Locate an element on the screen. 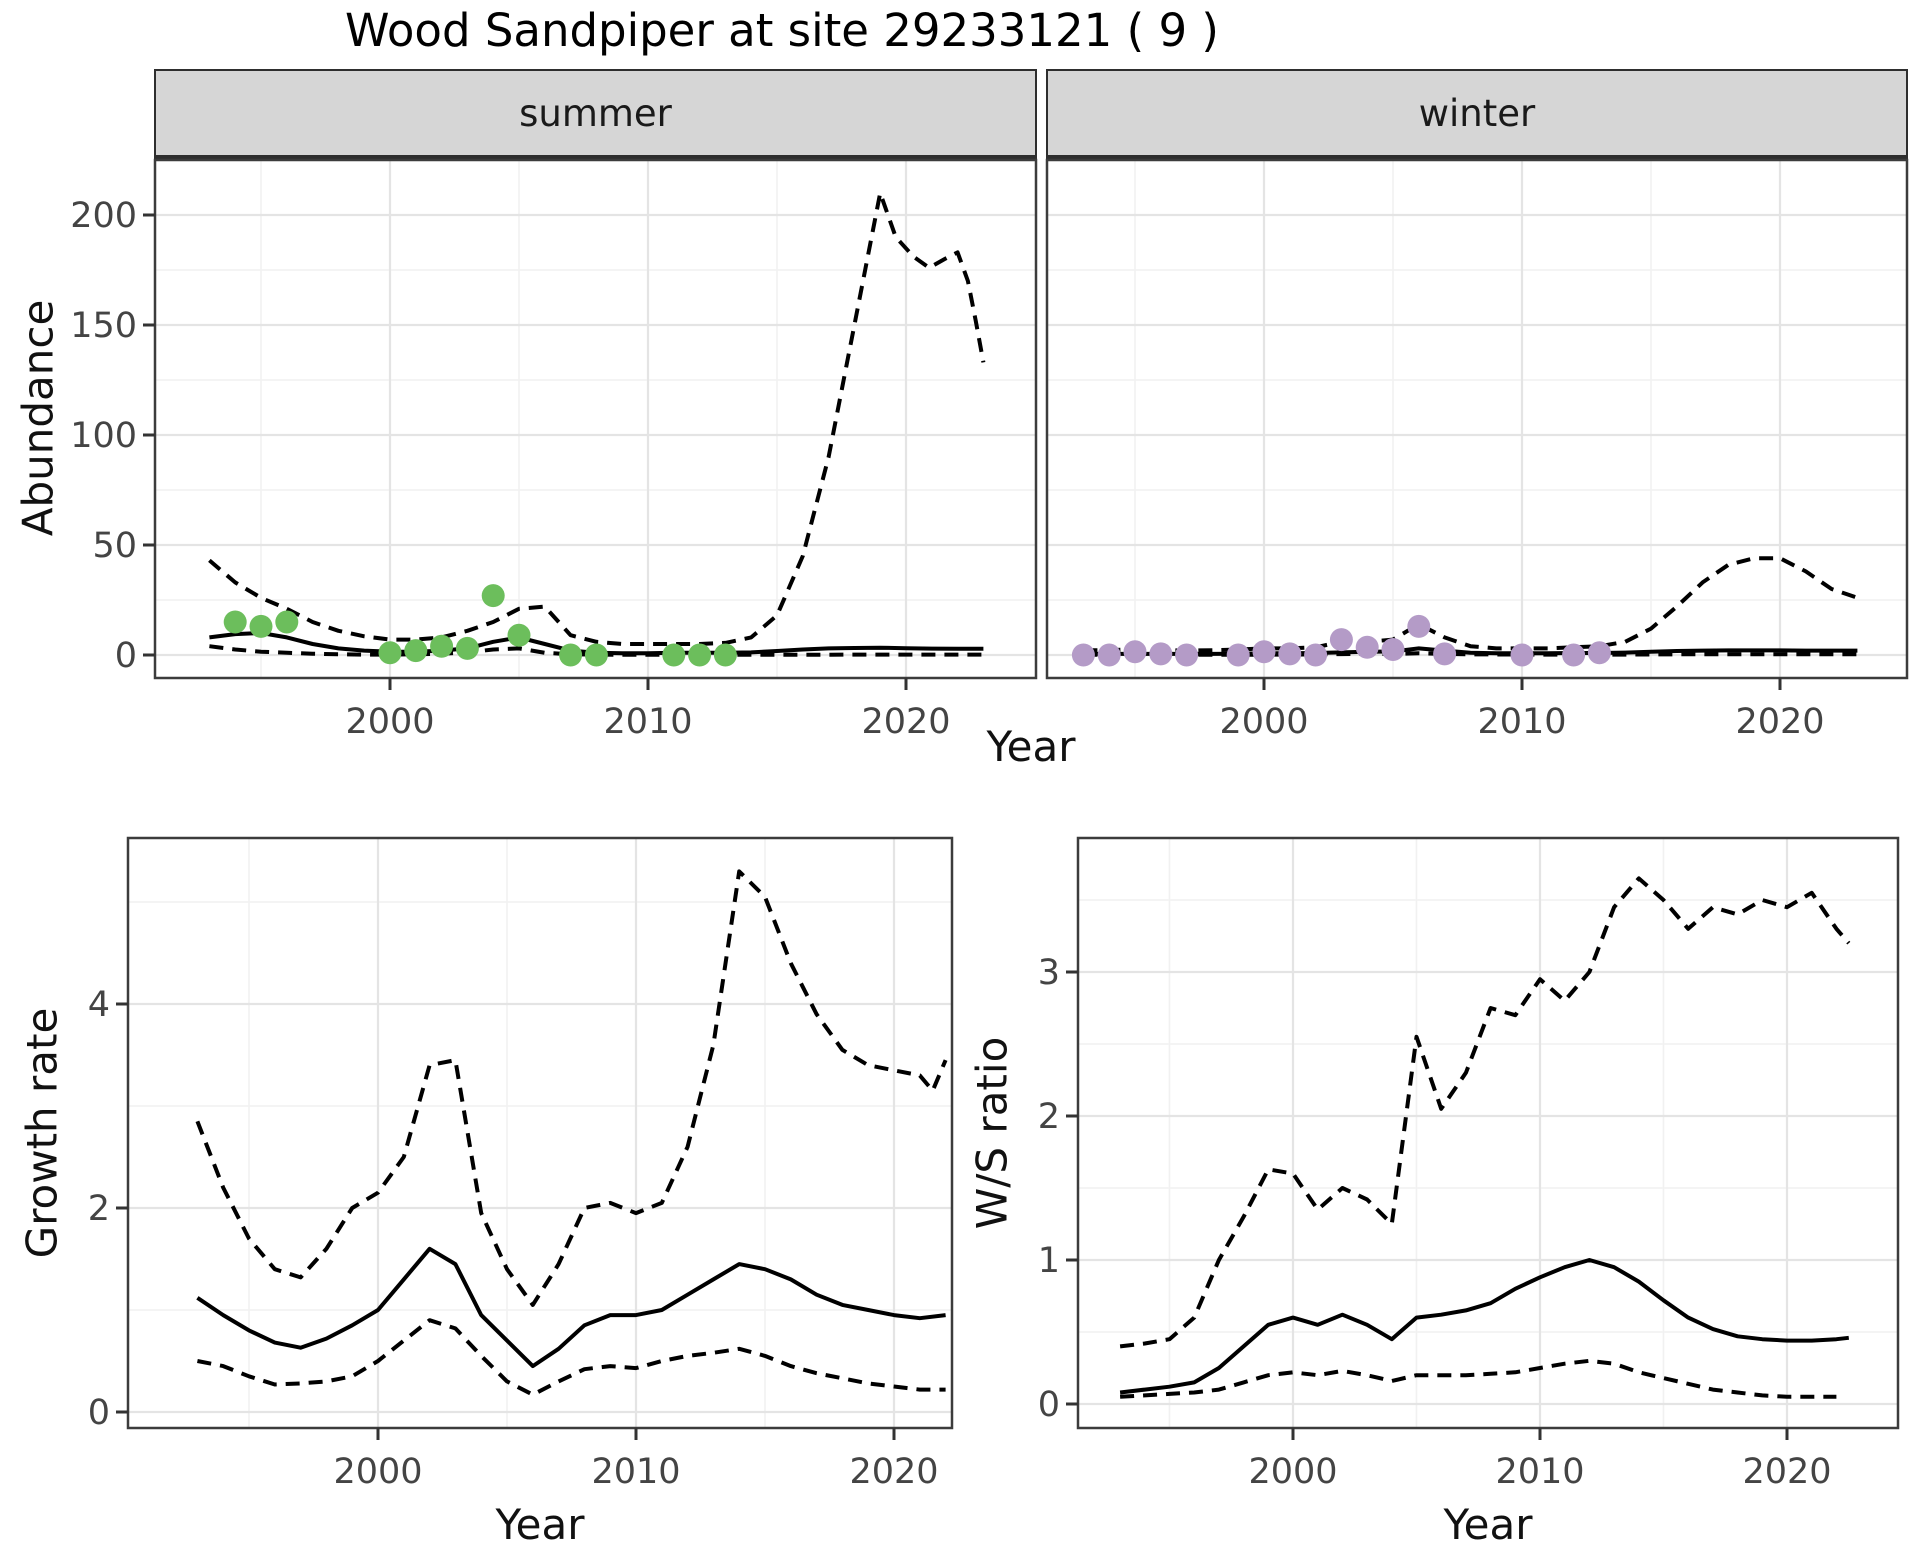 Image resolution: width=1920 pixels, height=1560 pixels. ws-ratio-lower_95ci-line is located at coordinates (1478, 1378).